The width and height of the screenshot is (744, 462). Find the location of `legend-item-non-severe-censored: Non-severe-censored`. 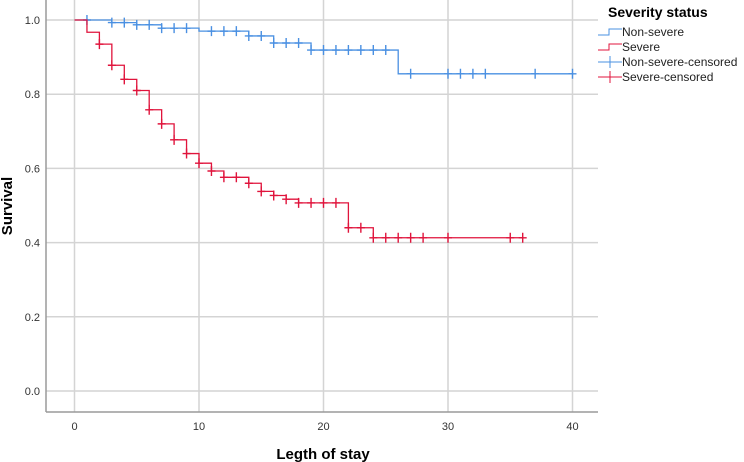

legend-item-non-severe-censored: Non-severe-censored is located at coordinates (671, 61).